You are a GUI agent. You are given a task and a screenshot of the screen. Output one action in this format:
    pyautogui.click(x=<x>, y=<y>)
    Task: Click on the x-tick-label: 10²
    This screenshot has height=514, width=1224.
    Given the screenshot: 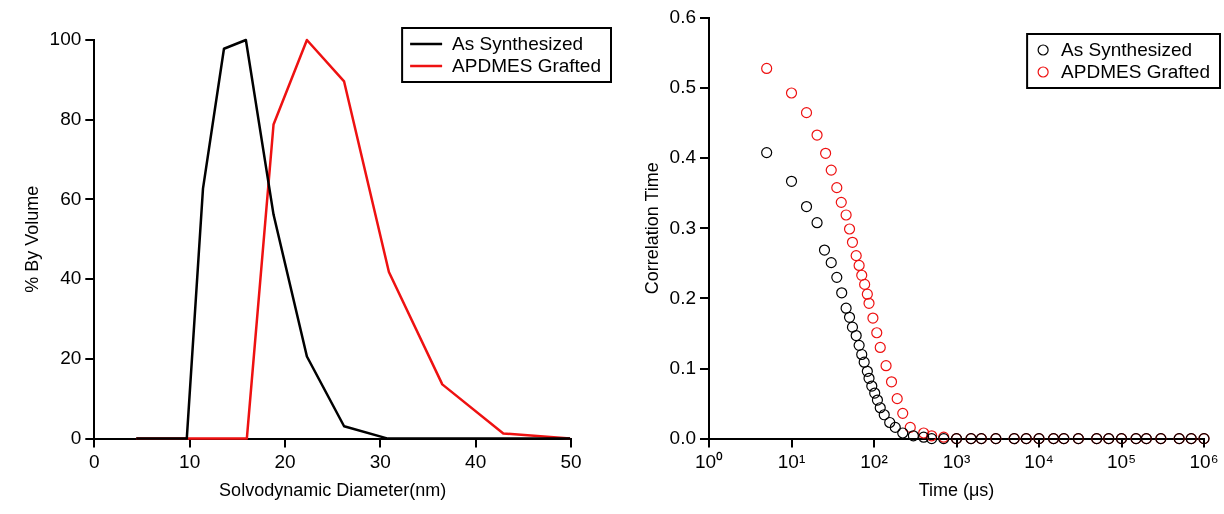 What is the action you would take?
    pyautogui.click(x=874, y=462)
    